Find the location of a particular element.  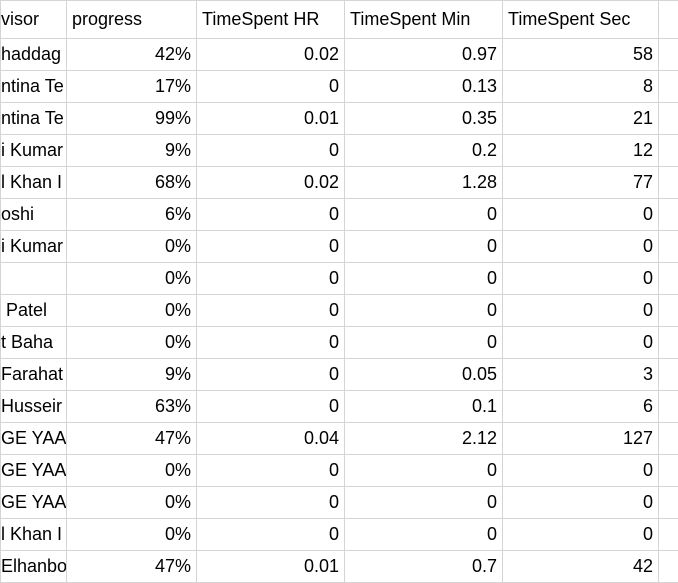

cell: 1.28 is located at coordinates (424, 183).